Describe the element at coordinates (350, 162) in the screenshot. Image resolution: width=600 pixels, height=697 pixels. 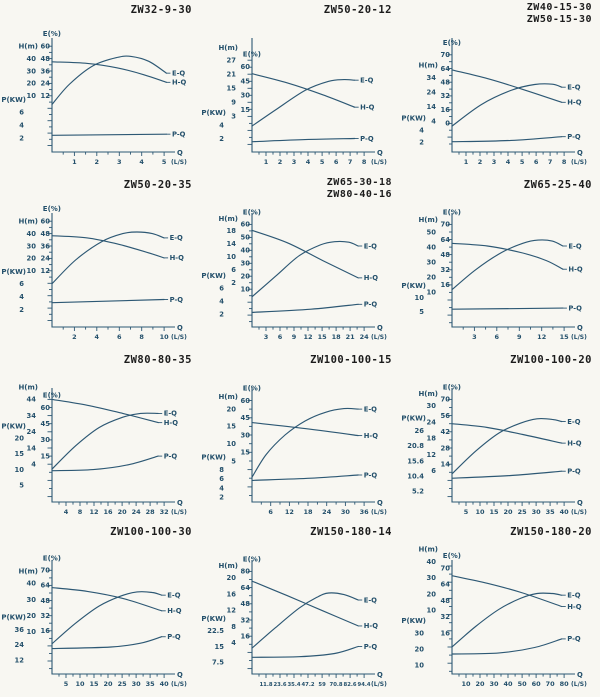
I see `x-tick-label: 7` at that location.